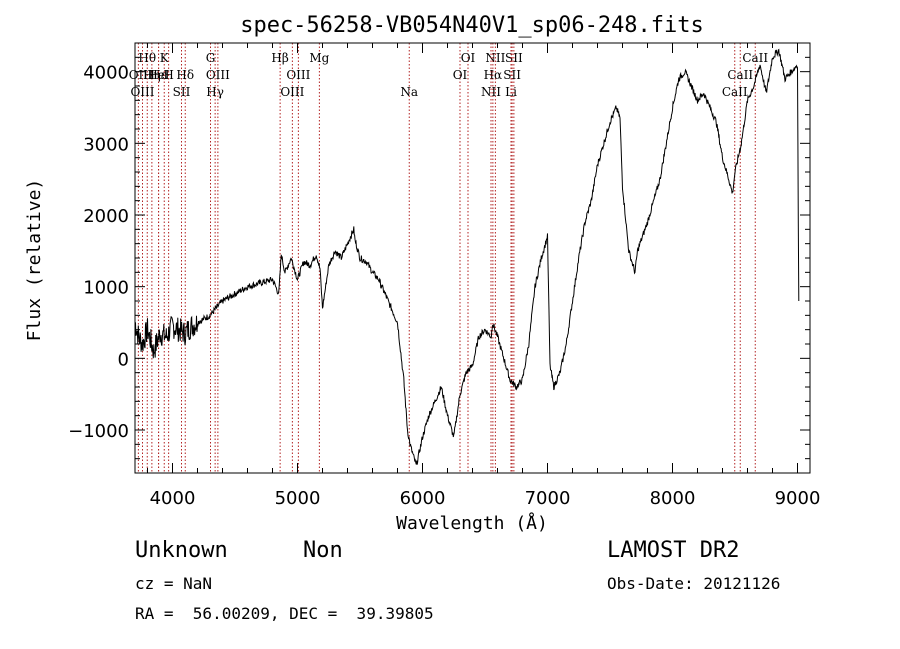 The width and height of the screenshot is (900, 649). I want to click on x-tick-label: 9000, so click(798, 498).